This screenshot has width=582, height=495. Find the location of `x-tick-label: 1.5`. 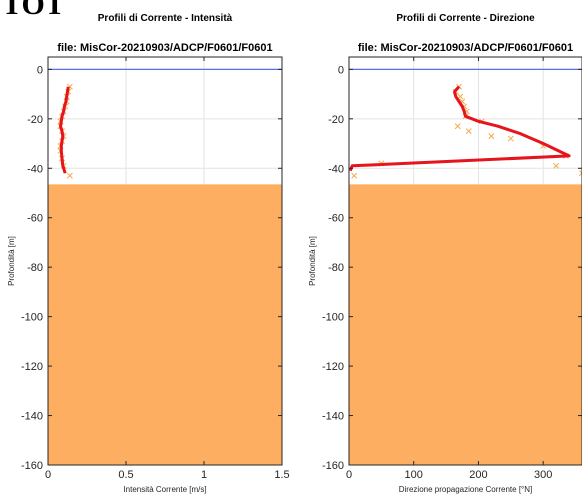

x-tick-label: 1.5 is located at coordinates (281, 475).